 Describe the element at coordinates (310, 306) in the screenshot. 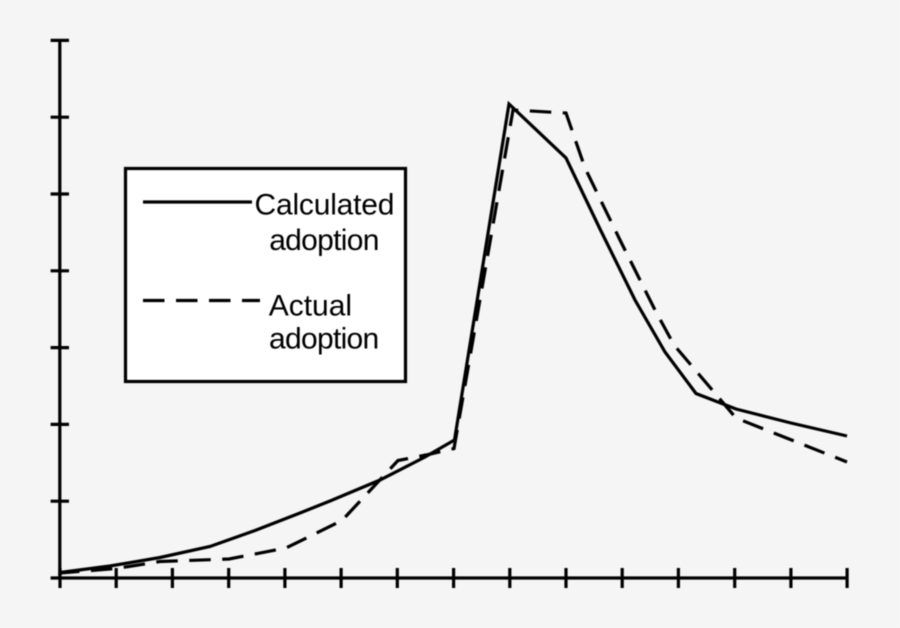

I see `svg-text: Actual` at that location.